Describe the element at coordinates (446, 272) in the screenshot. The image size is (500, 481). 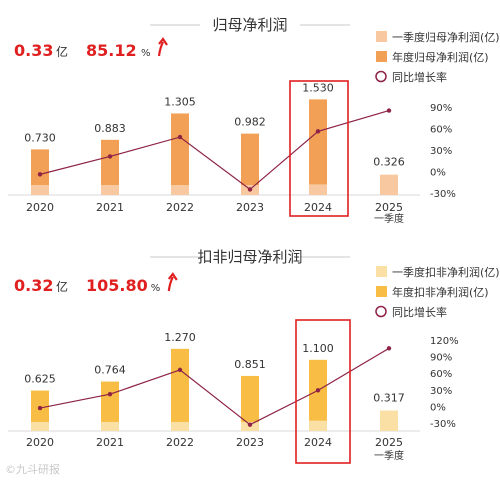
I see `legend-label-1: 一季度扣非净利润(亿)` at that location.